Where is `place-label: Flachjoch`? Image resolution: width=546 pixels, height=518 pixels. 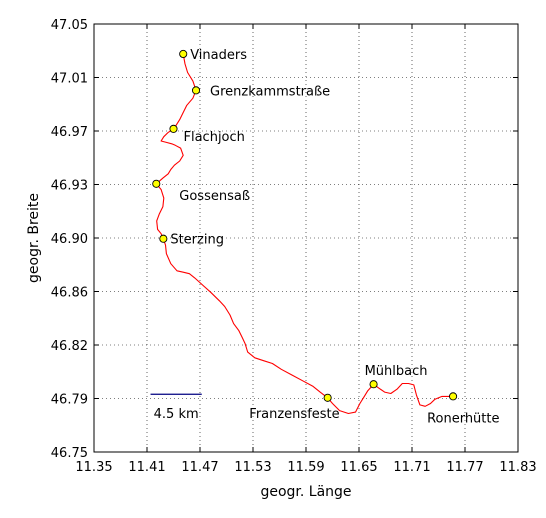
place-label: Flachjoch is located at coordinates (214, 137).